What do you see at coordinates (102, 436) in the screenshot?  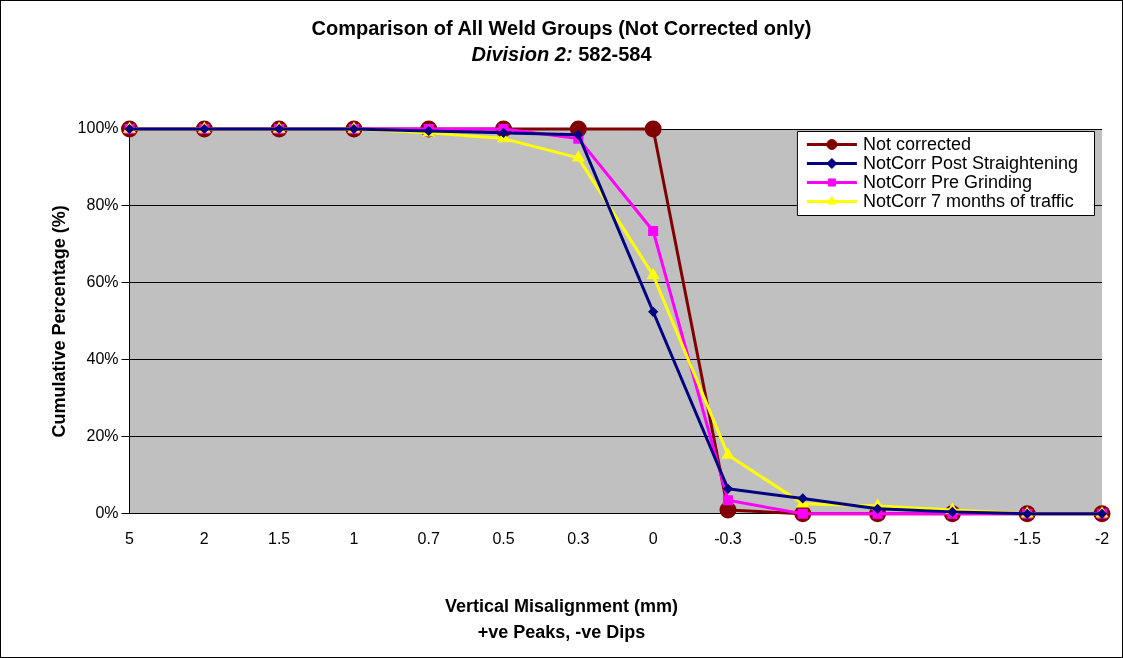 I see `y-tick-label: 20%` at bounding box center [102, 436].